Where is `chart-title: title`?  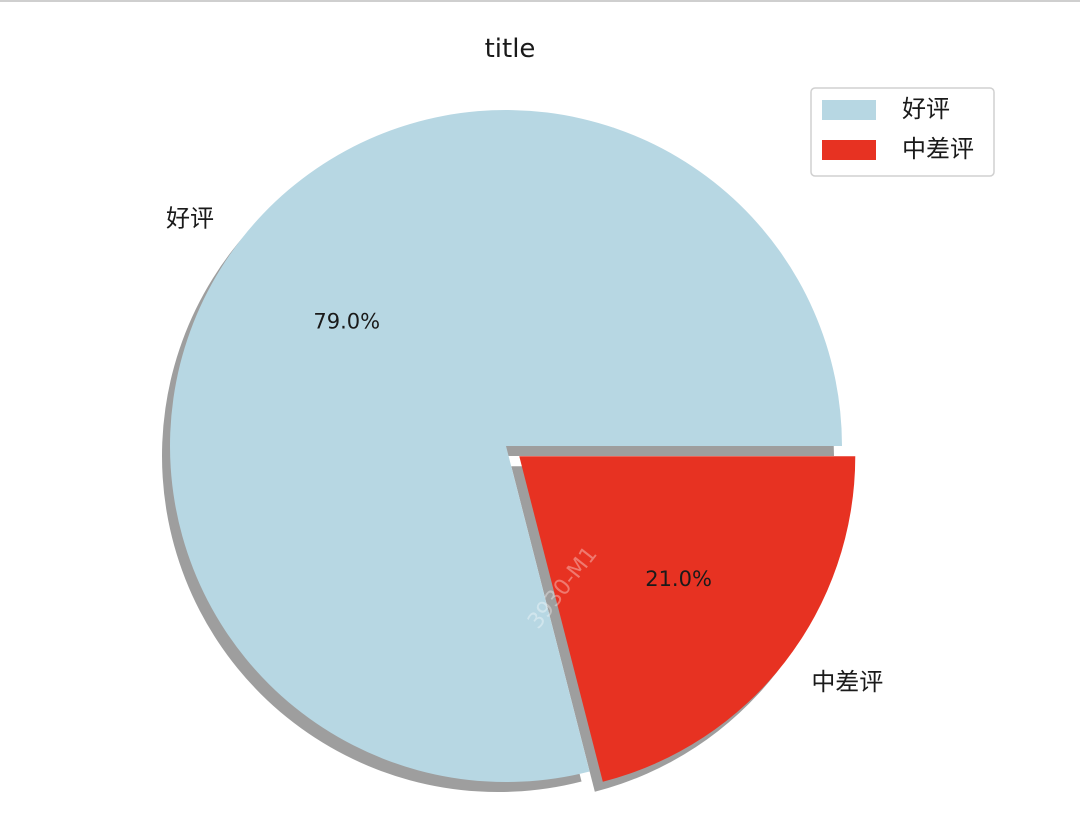 chart-title: title is located at coordinates (510, 49).